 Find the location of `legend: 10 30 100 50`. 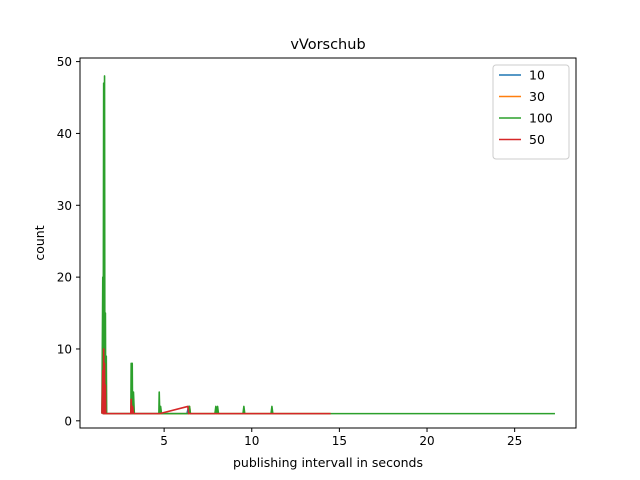

legend: 10 30 100 50 is located at coordinates (531, 112).